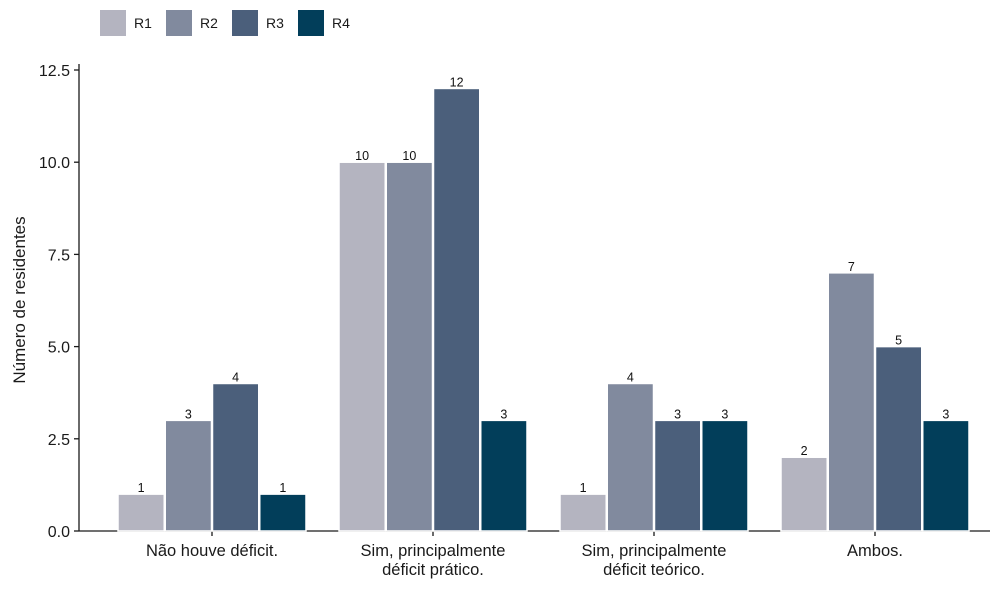 This screenshot has width=1002, height=603. Describe the element at coordinates (245, 23) in the screenshot. I see `legend-swatch-r3` at that location.